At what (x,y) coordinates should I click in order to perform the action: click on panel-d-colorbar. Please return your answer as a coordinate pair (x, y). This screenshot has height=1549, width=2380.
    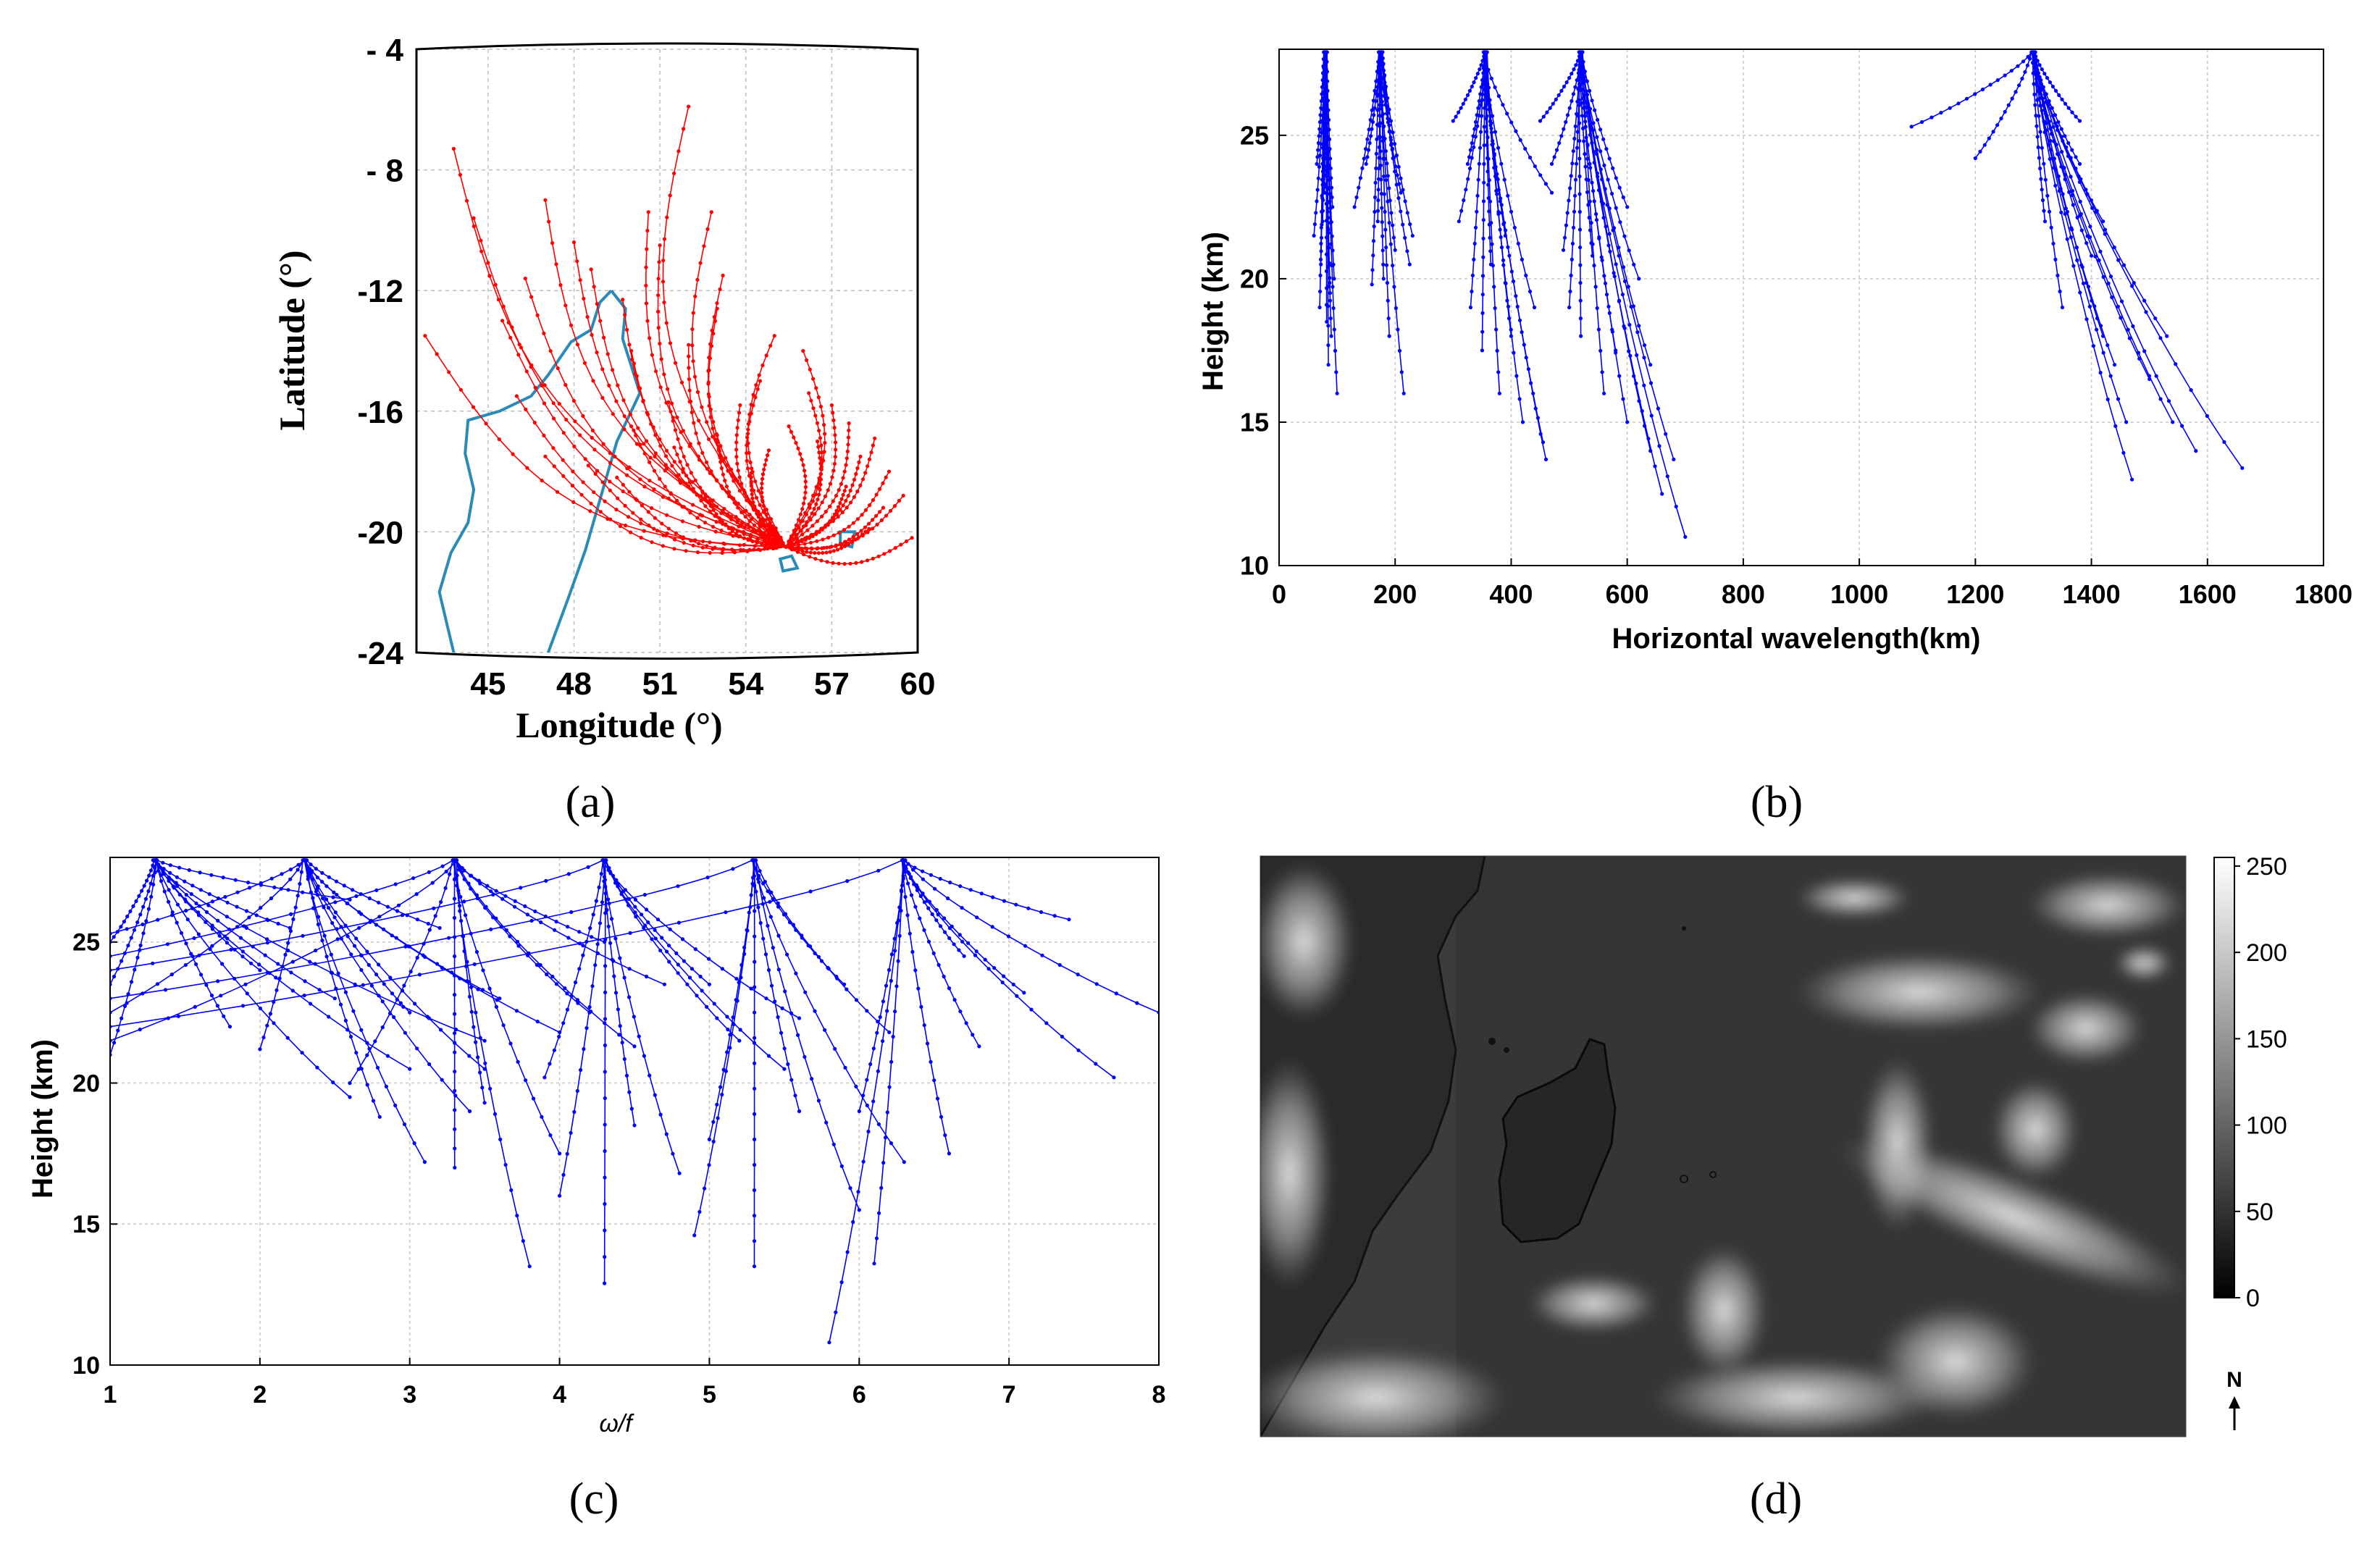
    Looking at the image, I should click on (2224, 1077).